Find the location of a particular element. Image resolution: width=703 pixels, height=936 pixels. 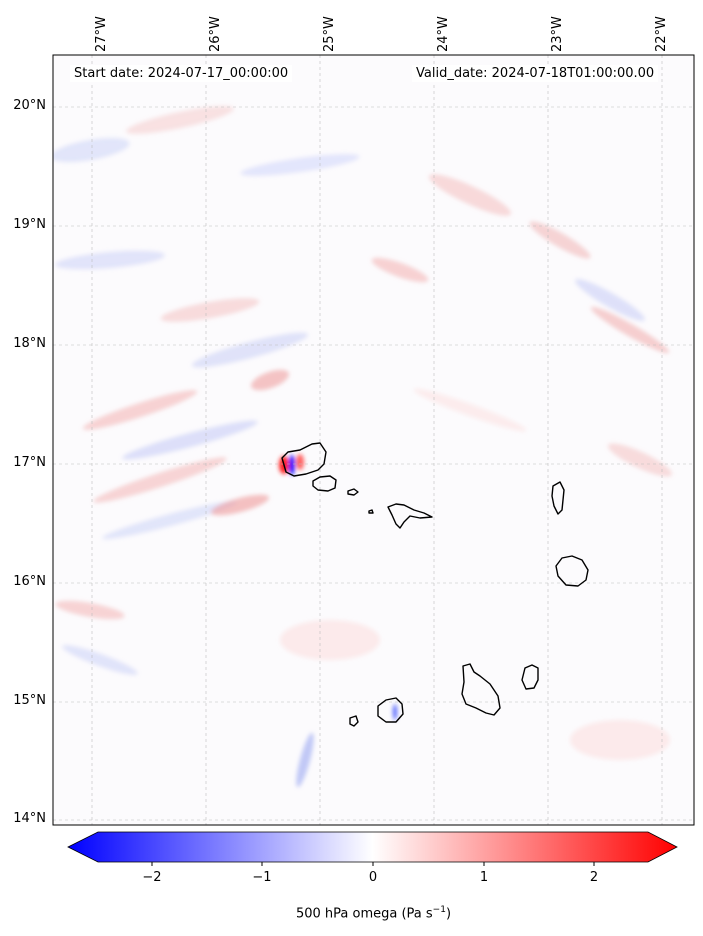

island-santo-antao is located at coordinates (304, 459).